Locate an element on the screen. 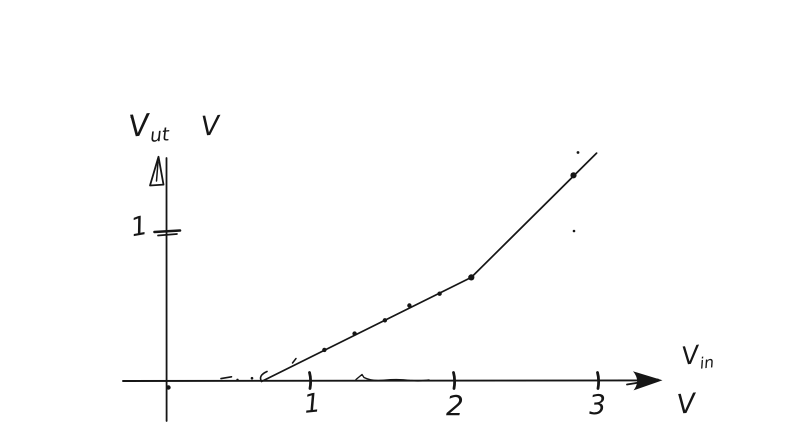 The height and width of the screenshot is (440, 800). y-axis-unit: V is located at coordinates (210, 126).